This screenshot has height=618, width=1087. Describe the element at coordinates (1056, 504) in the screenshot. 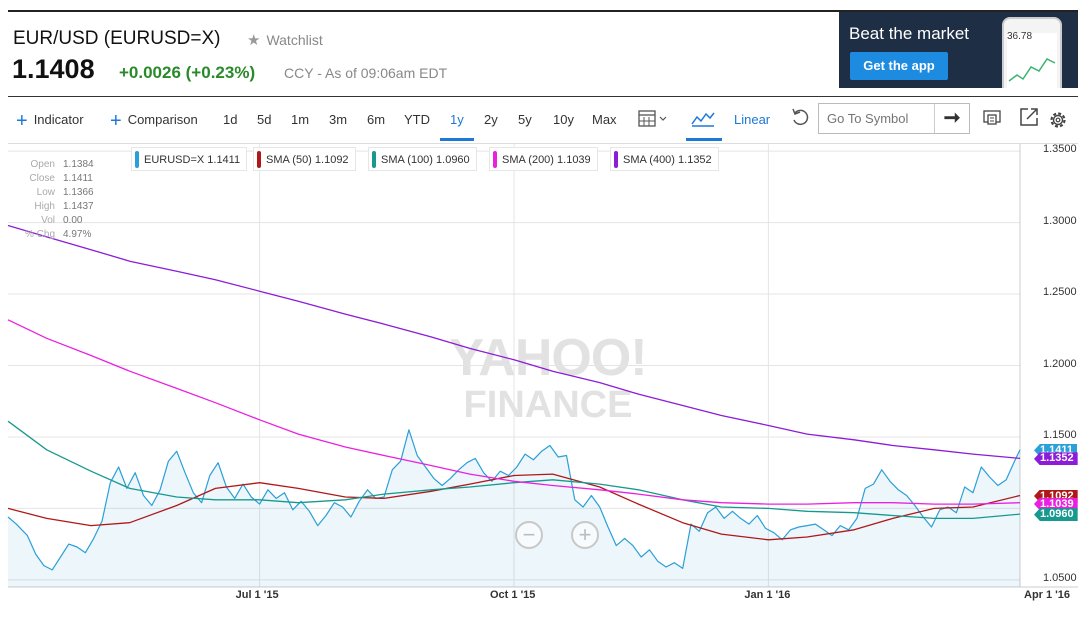

I see `last-value-tag: 1.1039` at that location.